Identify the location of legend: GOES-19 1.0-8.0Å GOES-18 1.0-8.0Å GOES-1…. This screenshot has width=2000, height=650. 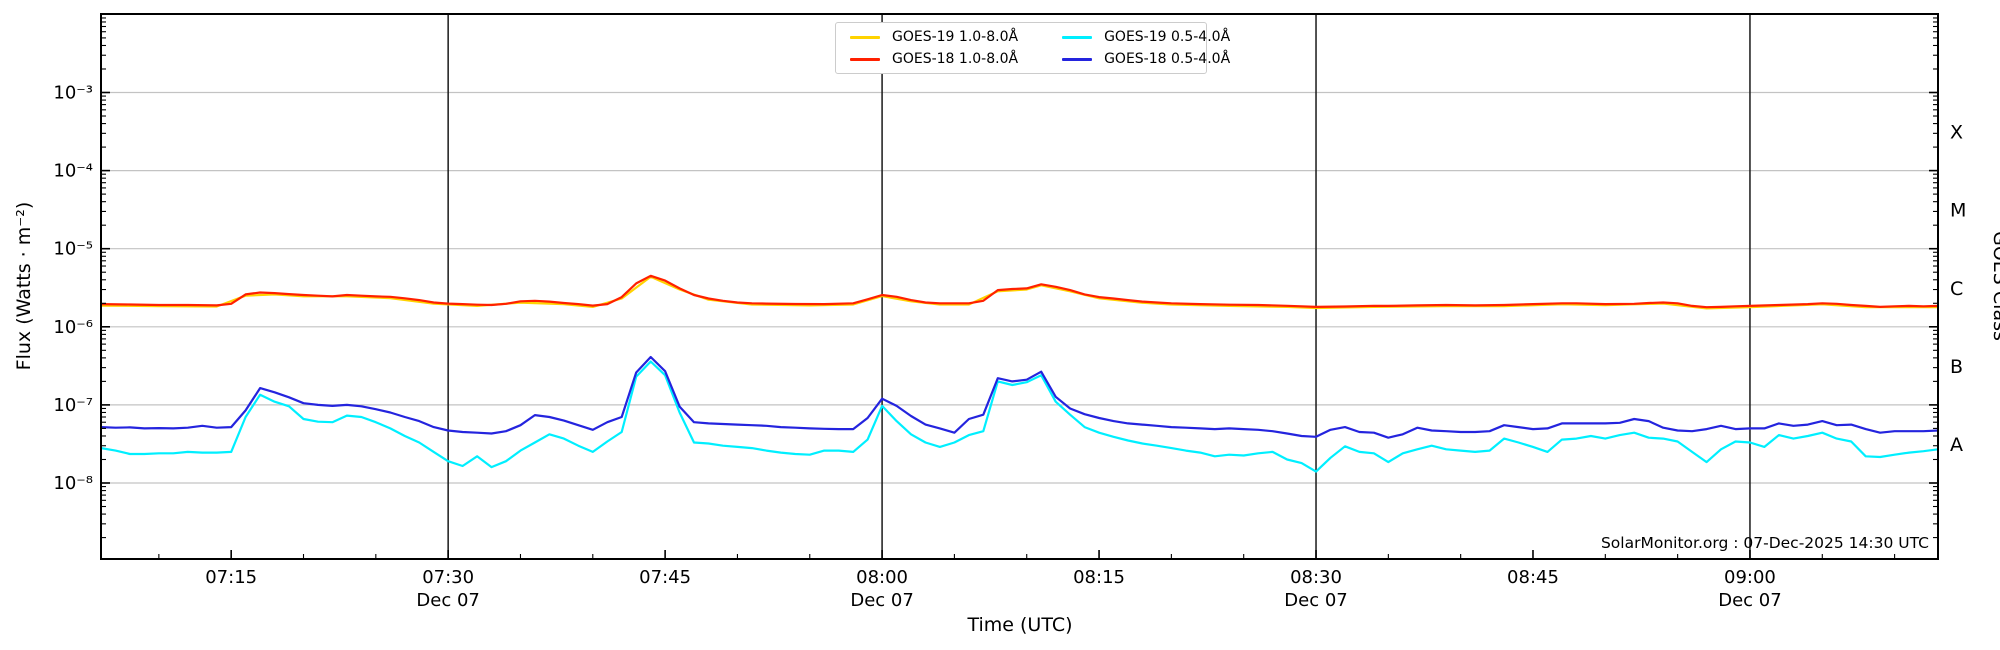
(1032, 48).